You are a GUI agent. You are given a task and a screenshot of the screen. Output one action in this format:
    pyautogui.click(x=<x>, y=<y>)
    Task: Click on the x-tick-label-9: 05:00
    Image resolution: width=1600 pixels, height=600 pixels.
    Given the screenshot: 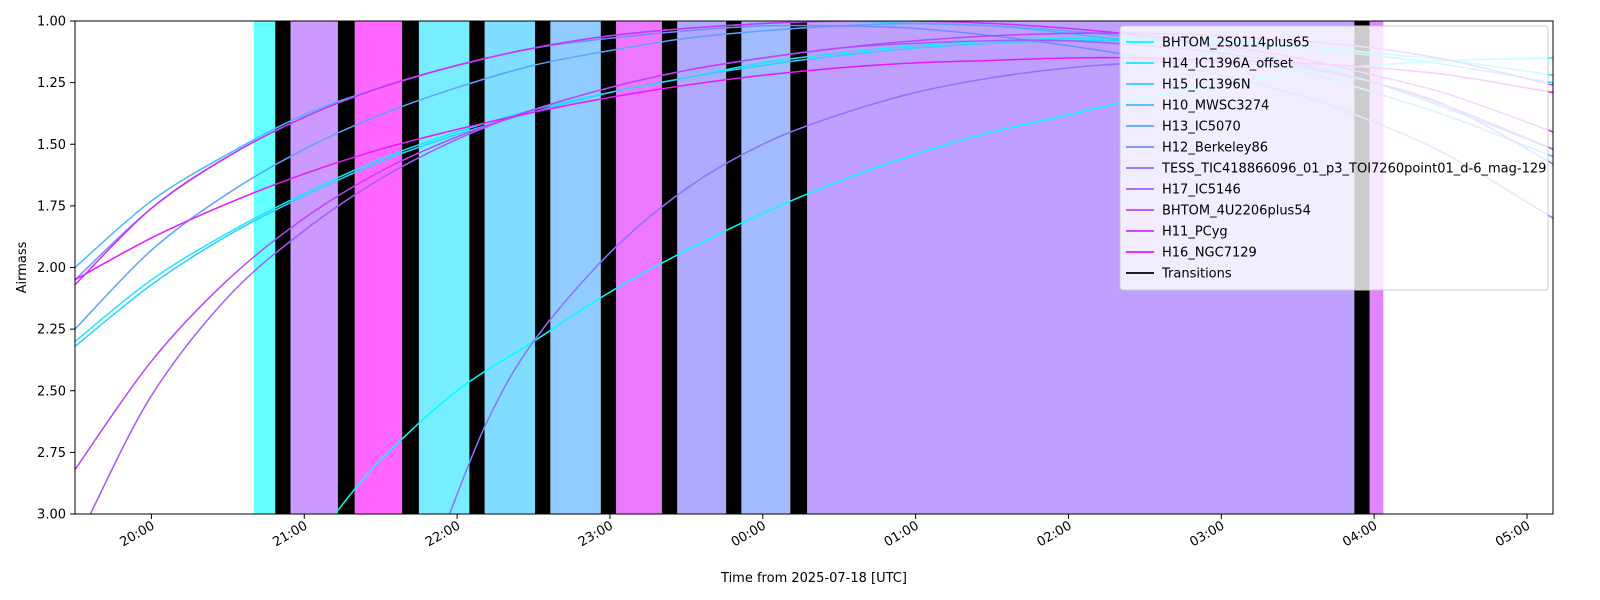 What is the action you would take?
    pyautogui.click(x=1513, y=534)
    